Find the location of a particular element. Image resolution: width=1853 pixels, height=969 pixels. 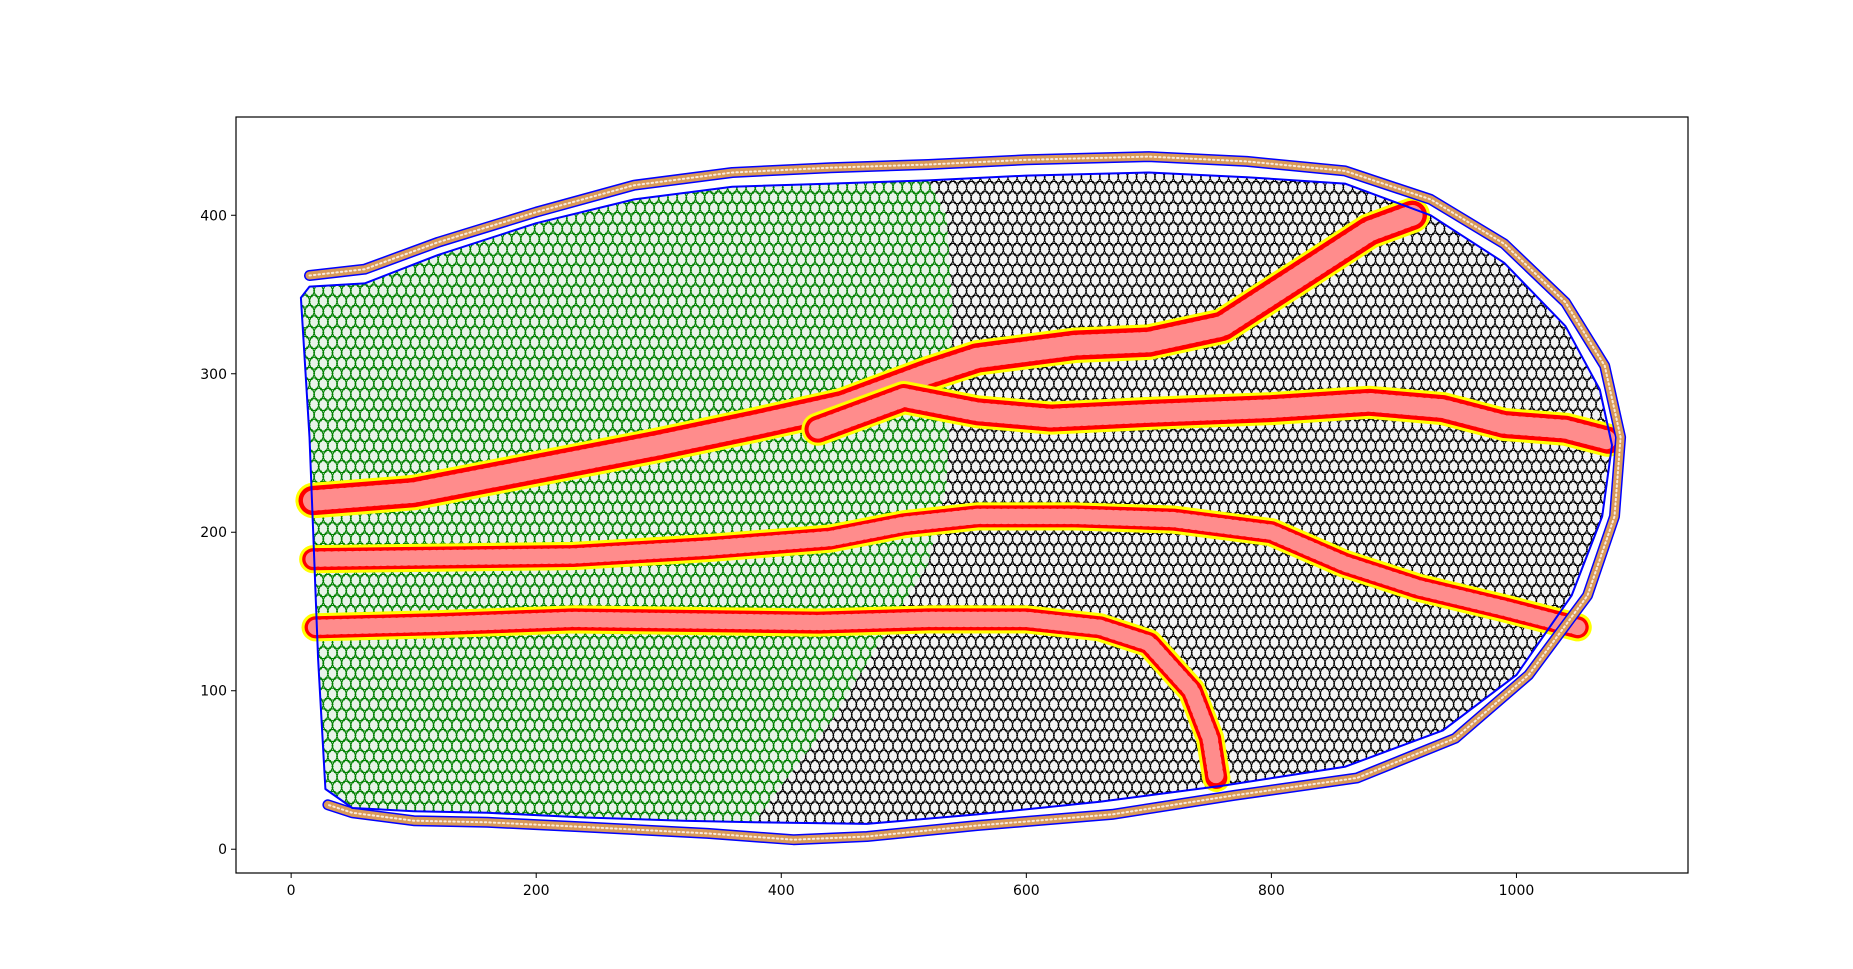

x-tick-label: 1000 is located at coordinates (1517, 891).